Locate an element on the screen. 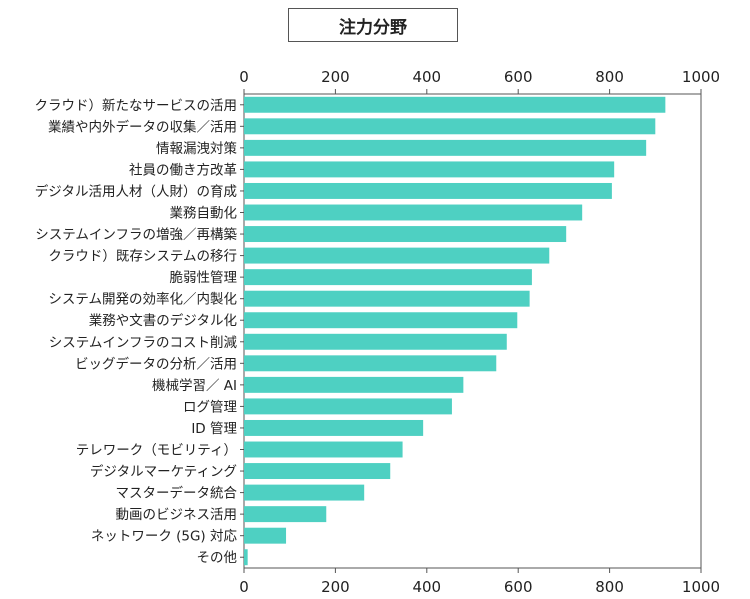 This screenshot has height=599, width=750. bottom-tick-label: 0 is located at coordinates (244, 587).